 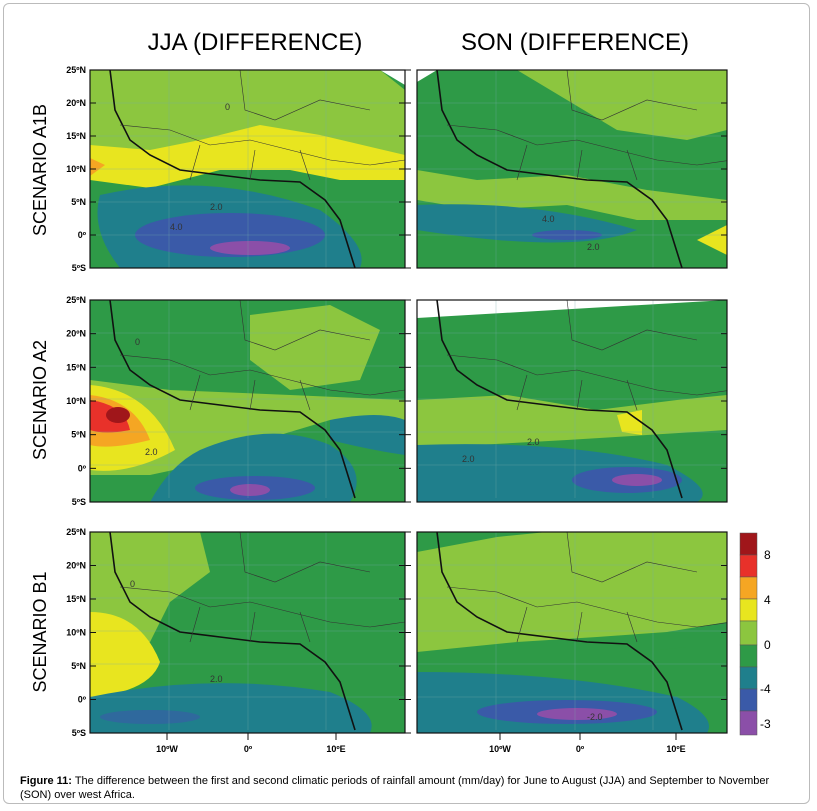 What do you see at coordinates (575, 42) in the screenshot?
I see `column-title: SON (DIFFERENCE)` at bounding box center [575, 42].